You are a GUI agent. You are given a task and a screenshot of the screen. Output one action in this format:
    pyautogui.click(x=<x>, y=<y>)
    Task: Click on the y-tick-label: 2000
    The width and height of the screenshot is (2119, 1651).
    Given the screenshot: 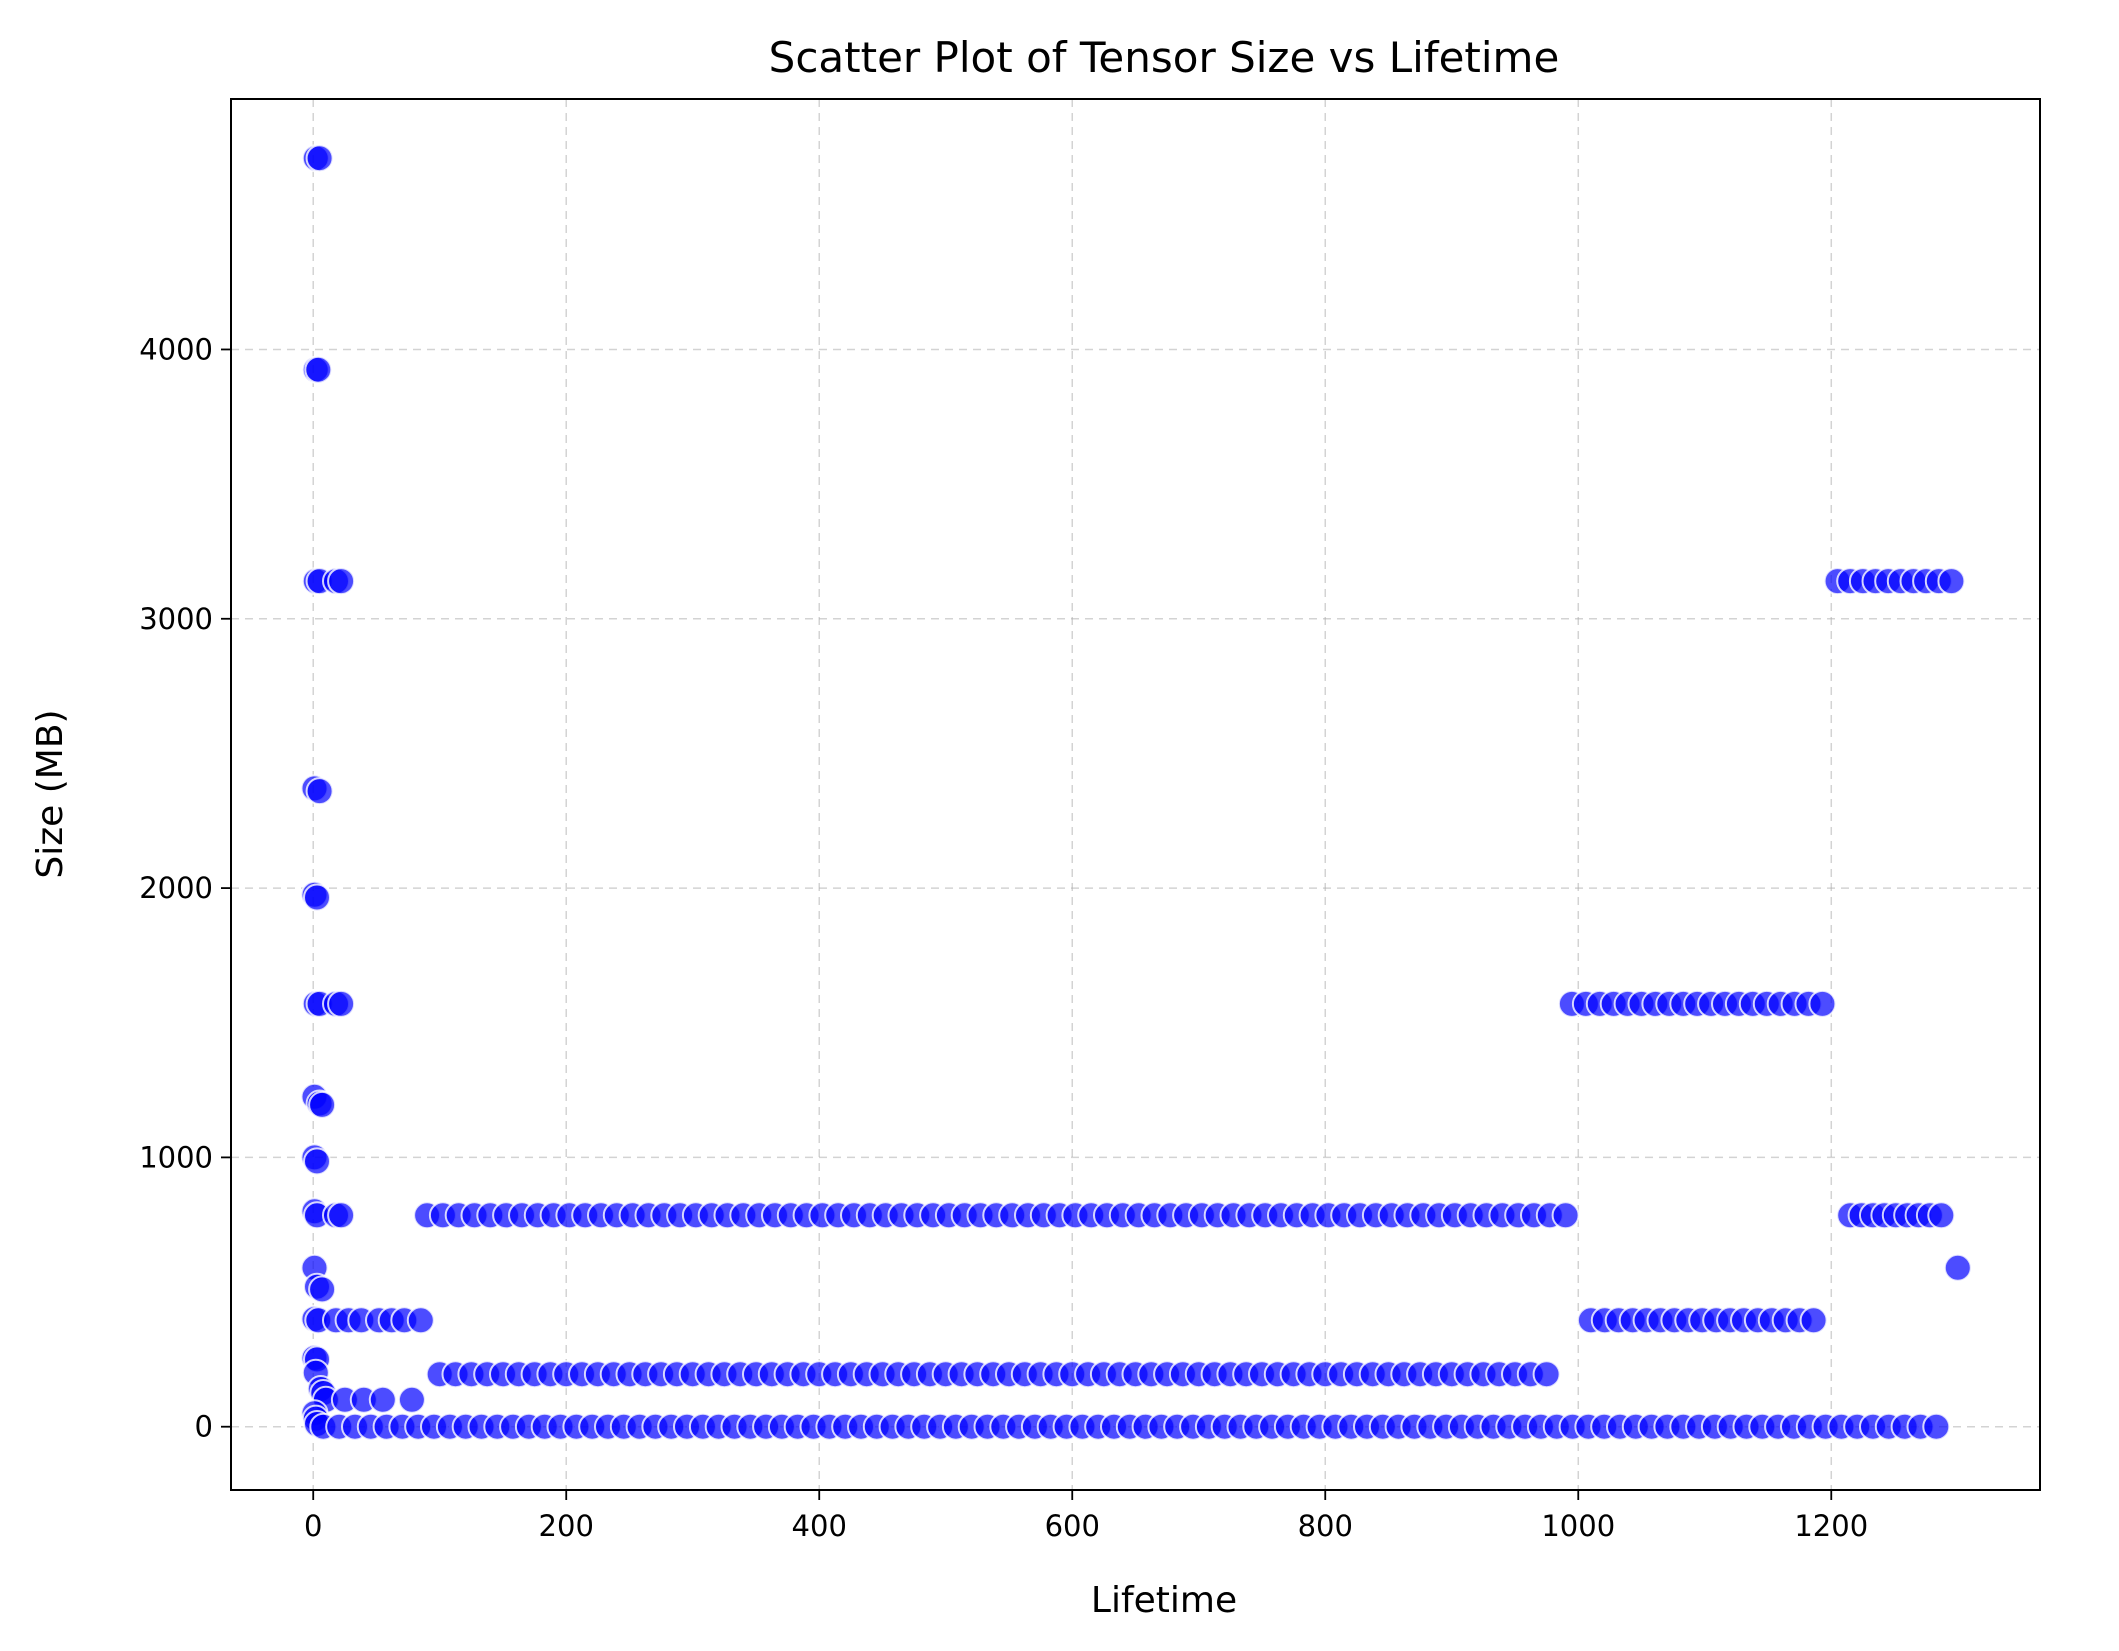 What is the action you would take?
    pyautogui.click(x=176, y=888)
    